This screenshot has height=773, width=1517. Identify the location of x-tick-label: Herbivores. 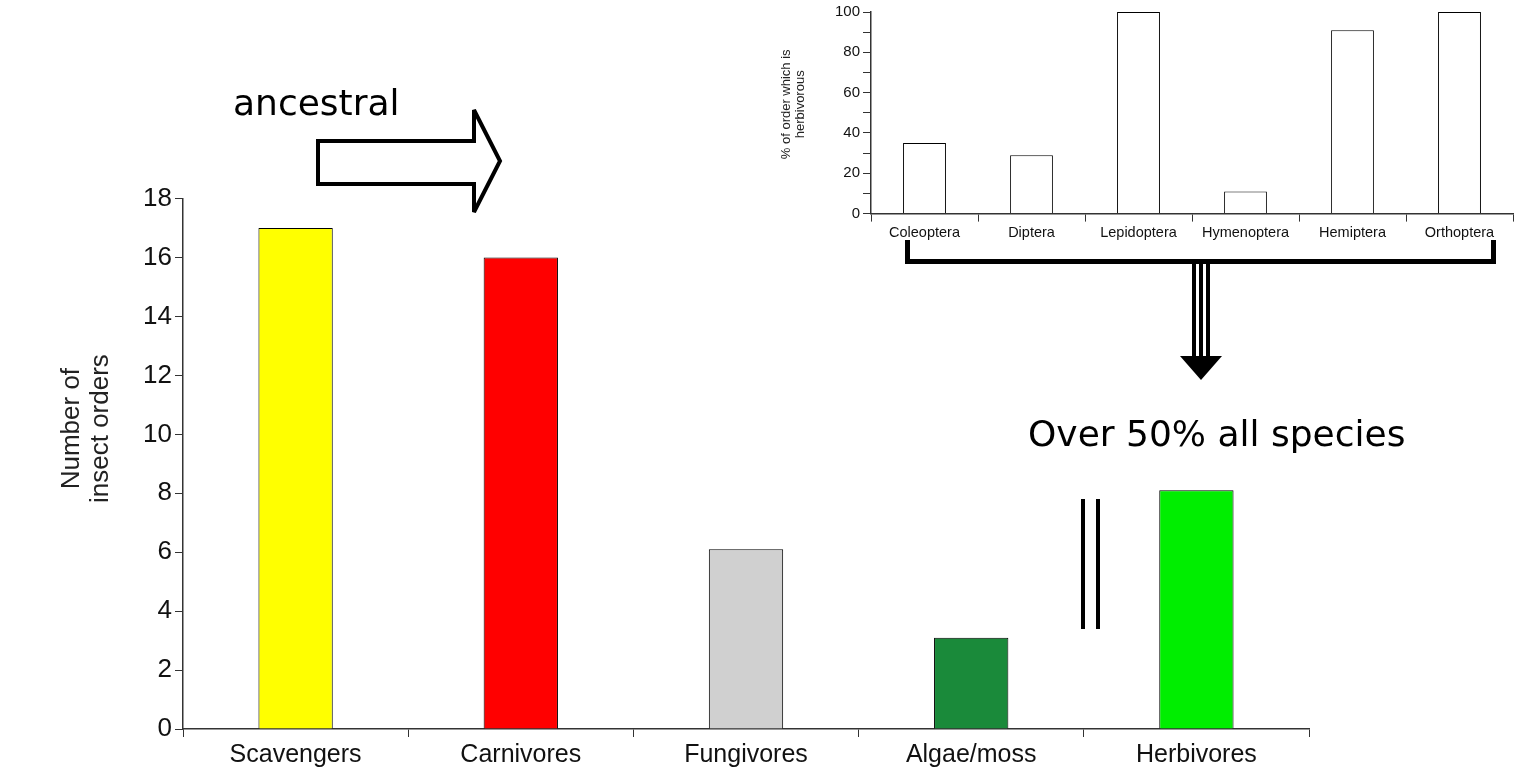
(1196, 752).